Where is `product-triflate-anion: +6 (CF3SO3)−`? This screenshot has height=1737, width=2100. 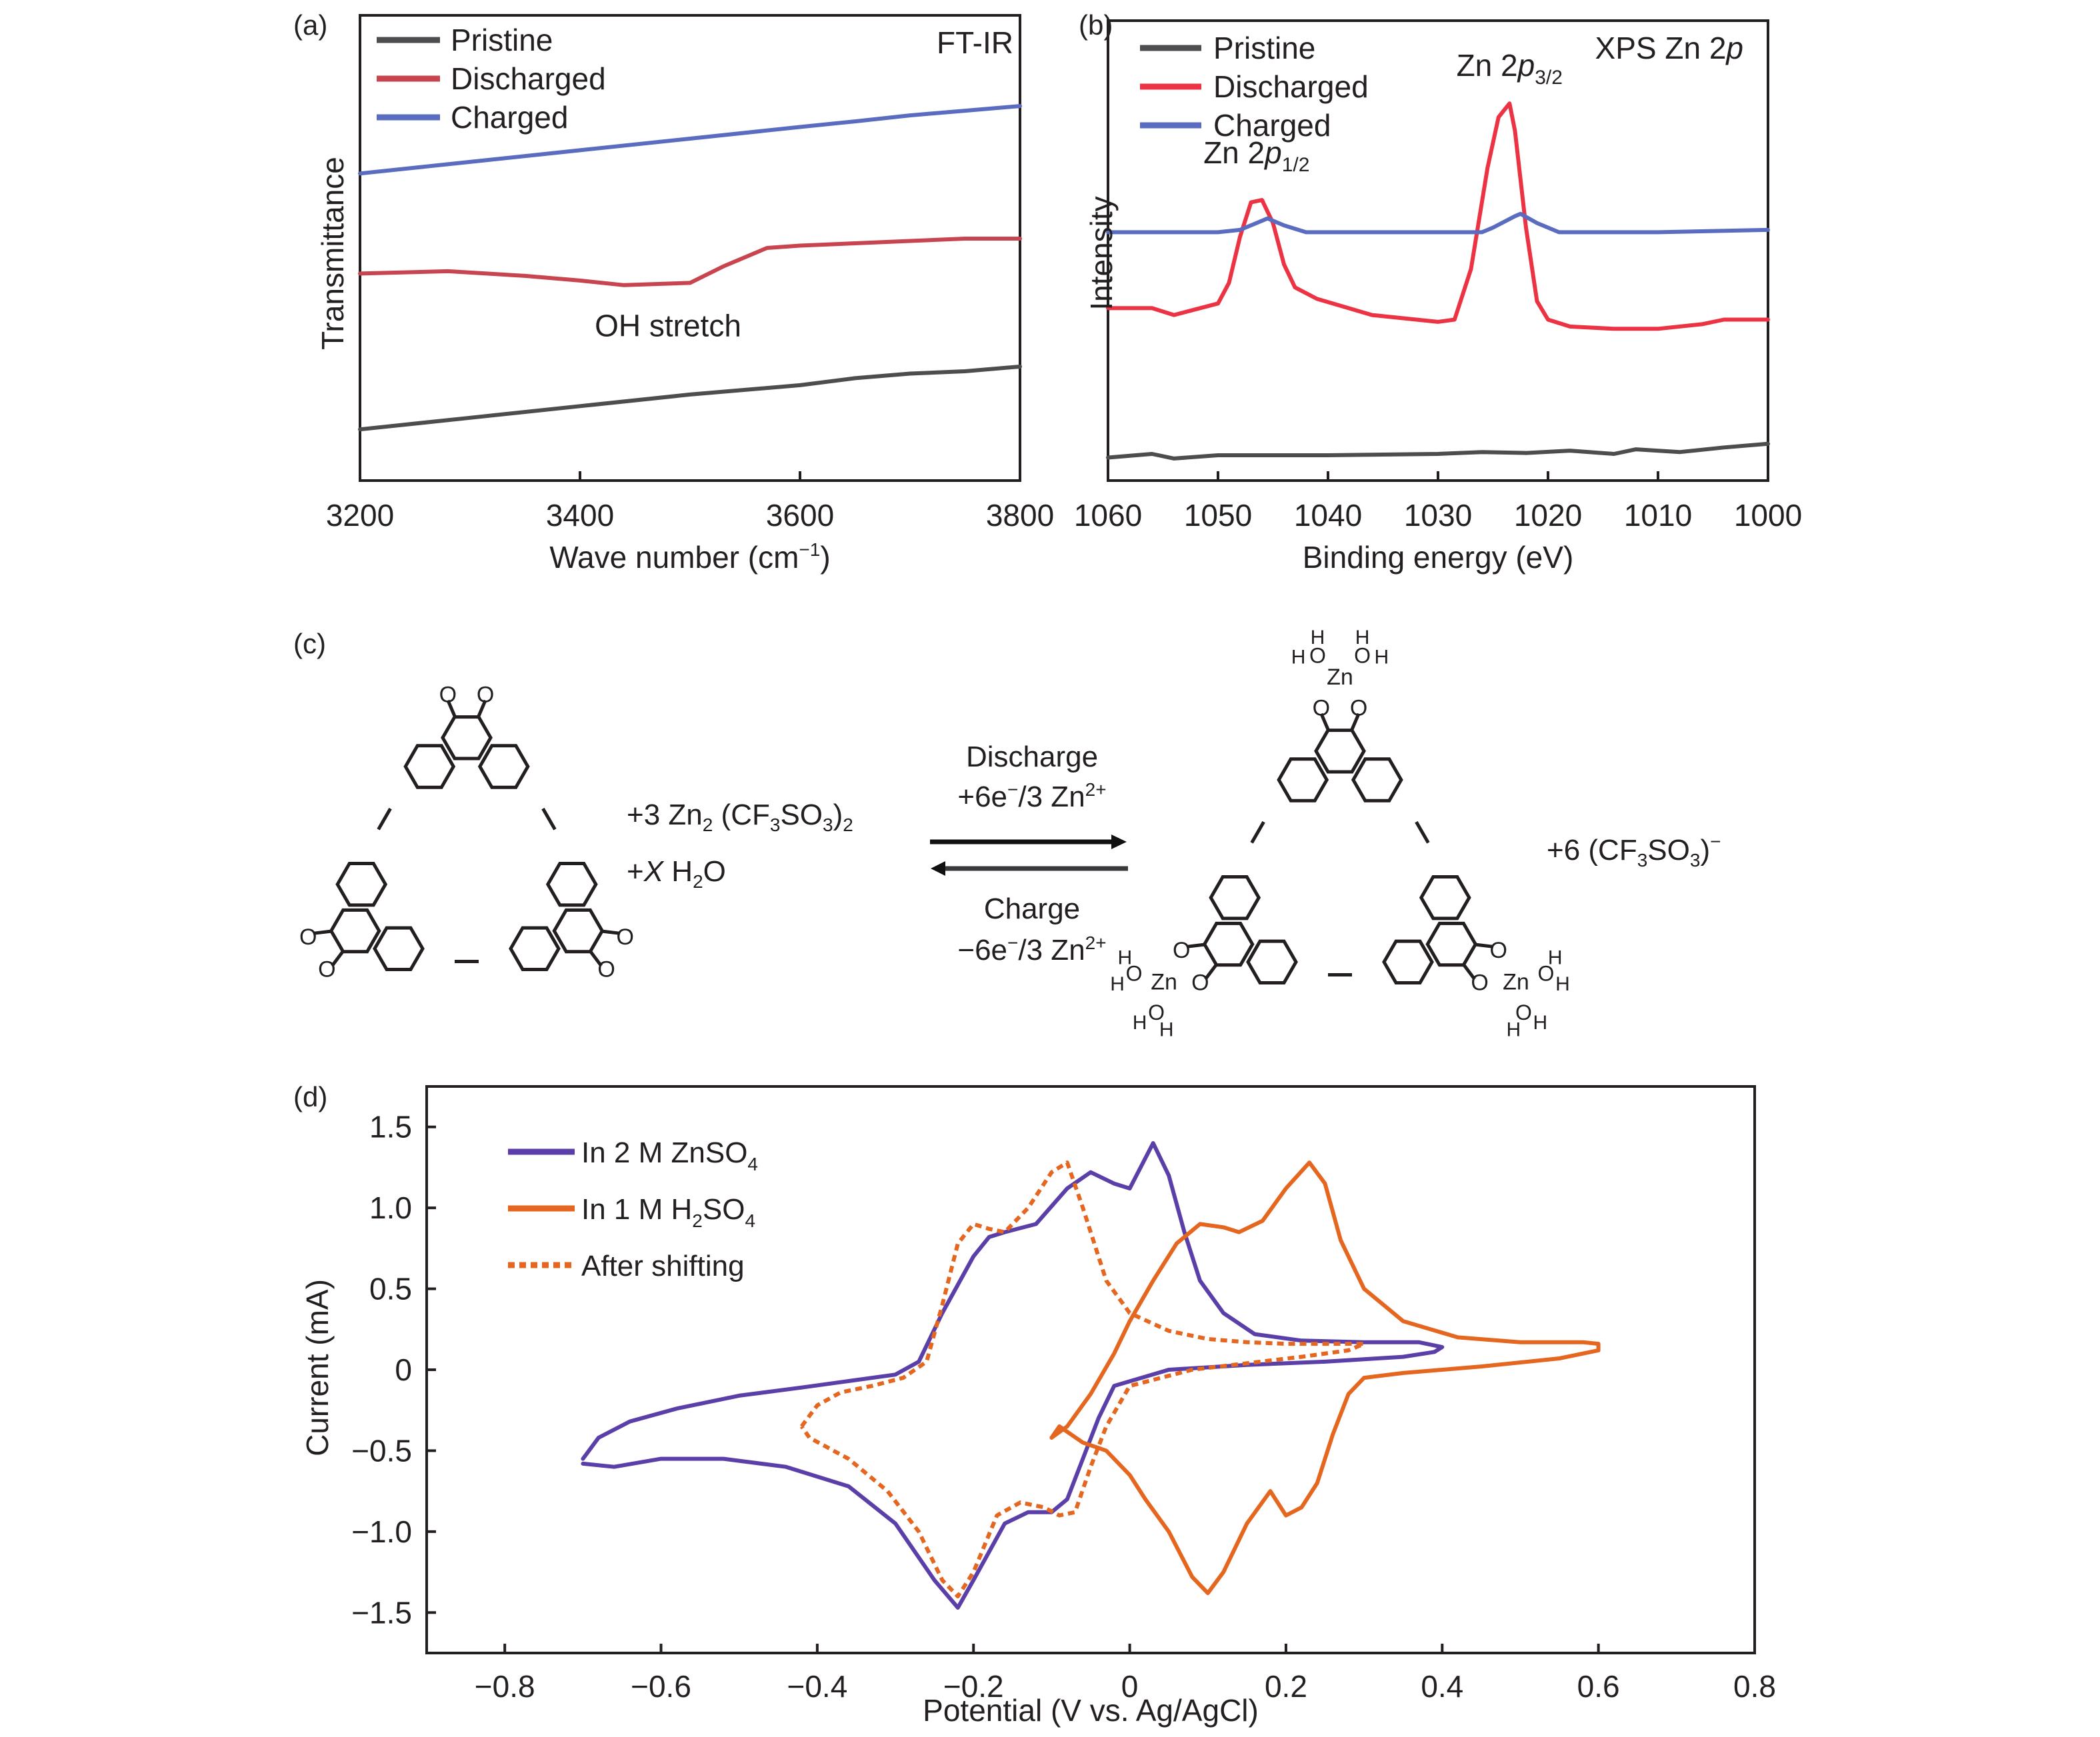
product-triflate-anion: +6 (CF3SO3)− is located at coordinates (1634, 850).